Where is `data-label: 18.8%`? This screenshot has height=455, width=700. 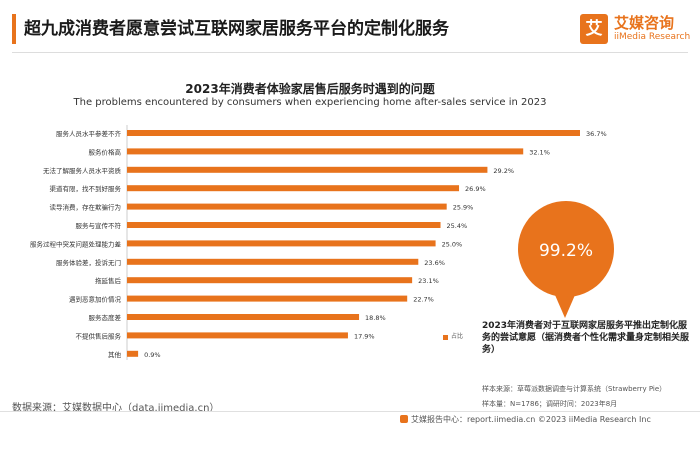 data-label: 18.8% is located at coordinates (375, 318).